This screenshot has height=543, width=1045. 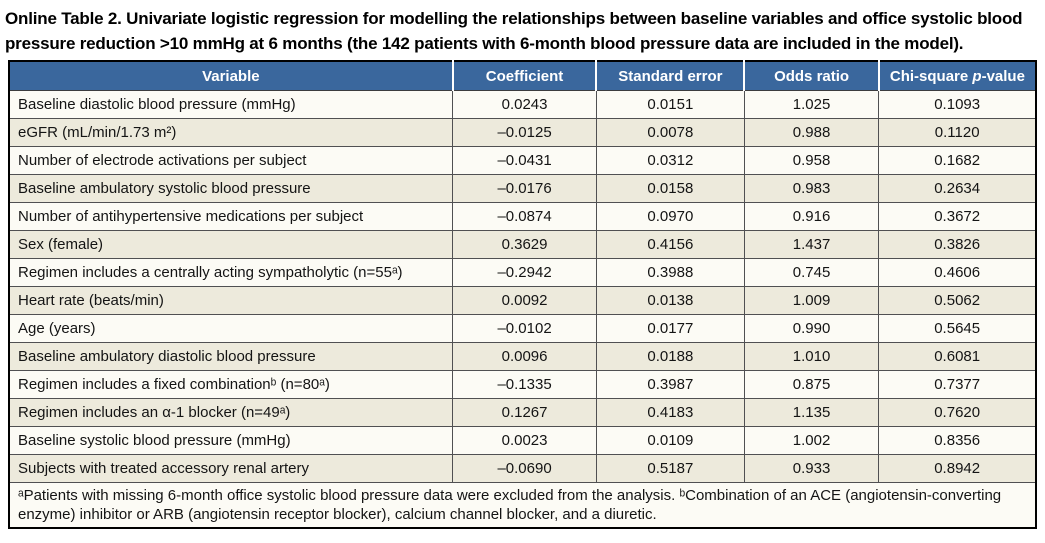 I want to click on cell-odds-ratio: 0.745, so click(x=811, y=272).